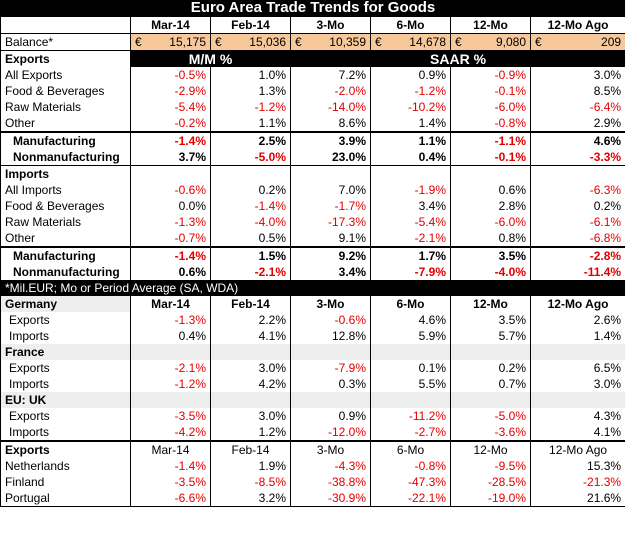  I want to click on balance-value: €14,678, so click(410, 42).